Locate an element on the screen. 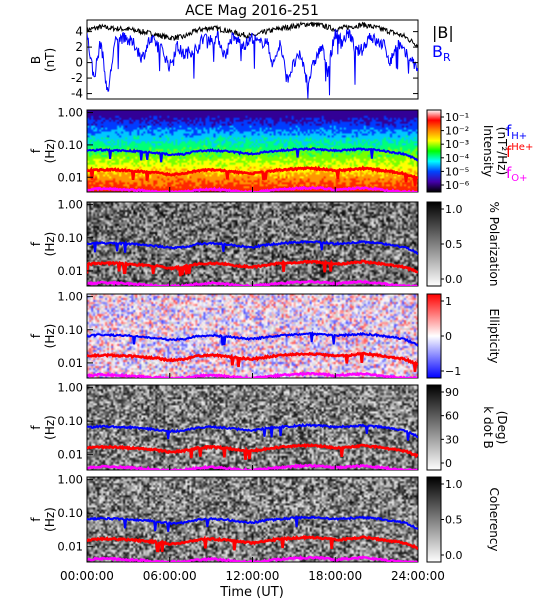 This screenshot has height=600, width=550. intensity-panel-colorbar-tick-label: 10⁻⁶ is located at coordinates (457, 185).